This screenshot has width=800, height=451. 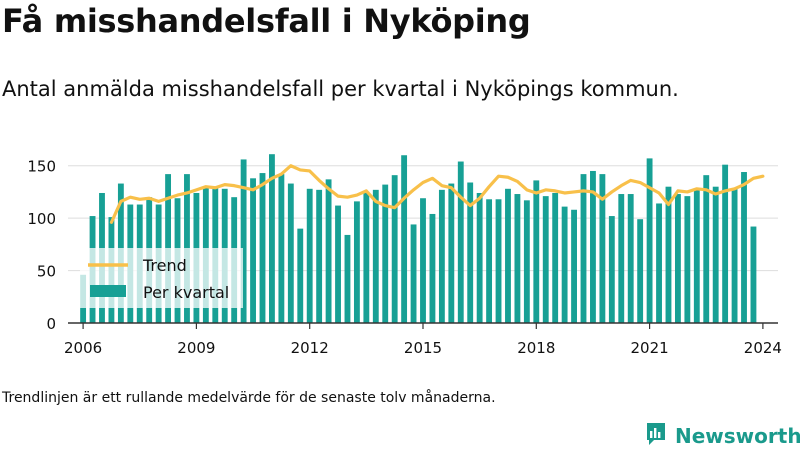 I want to click on legend: Trend Per kvartal, so click(x=161, y=278).